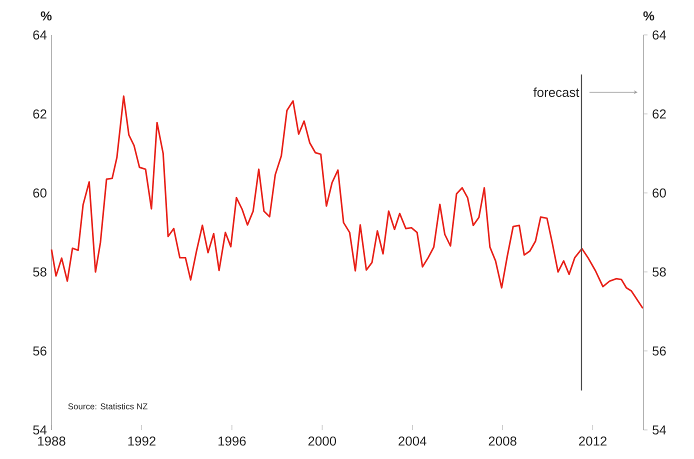 This screenshot has width=694, height=459. What do you see at coordinates (46, 15) in the screenshot?
I see `y-axis-title: %` at bounding box center [46, 15].